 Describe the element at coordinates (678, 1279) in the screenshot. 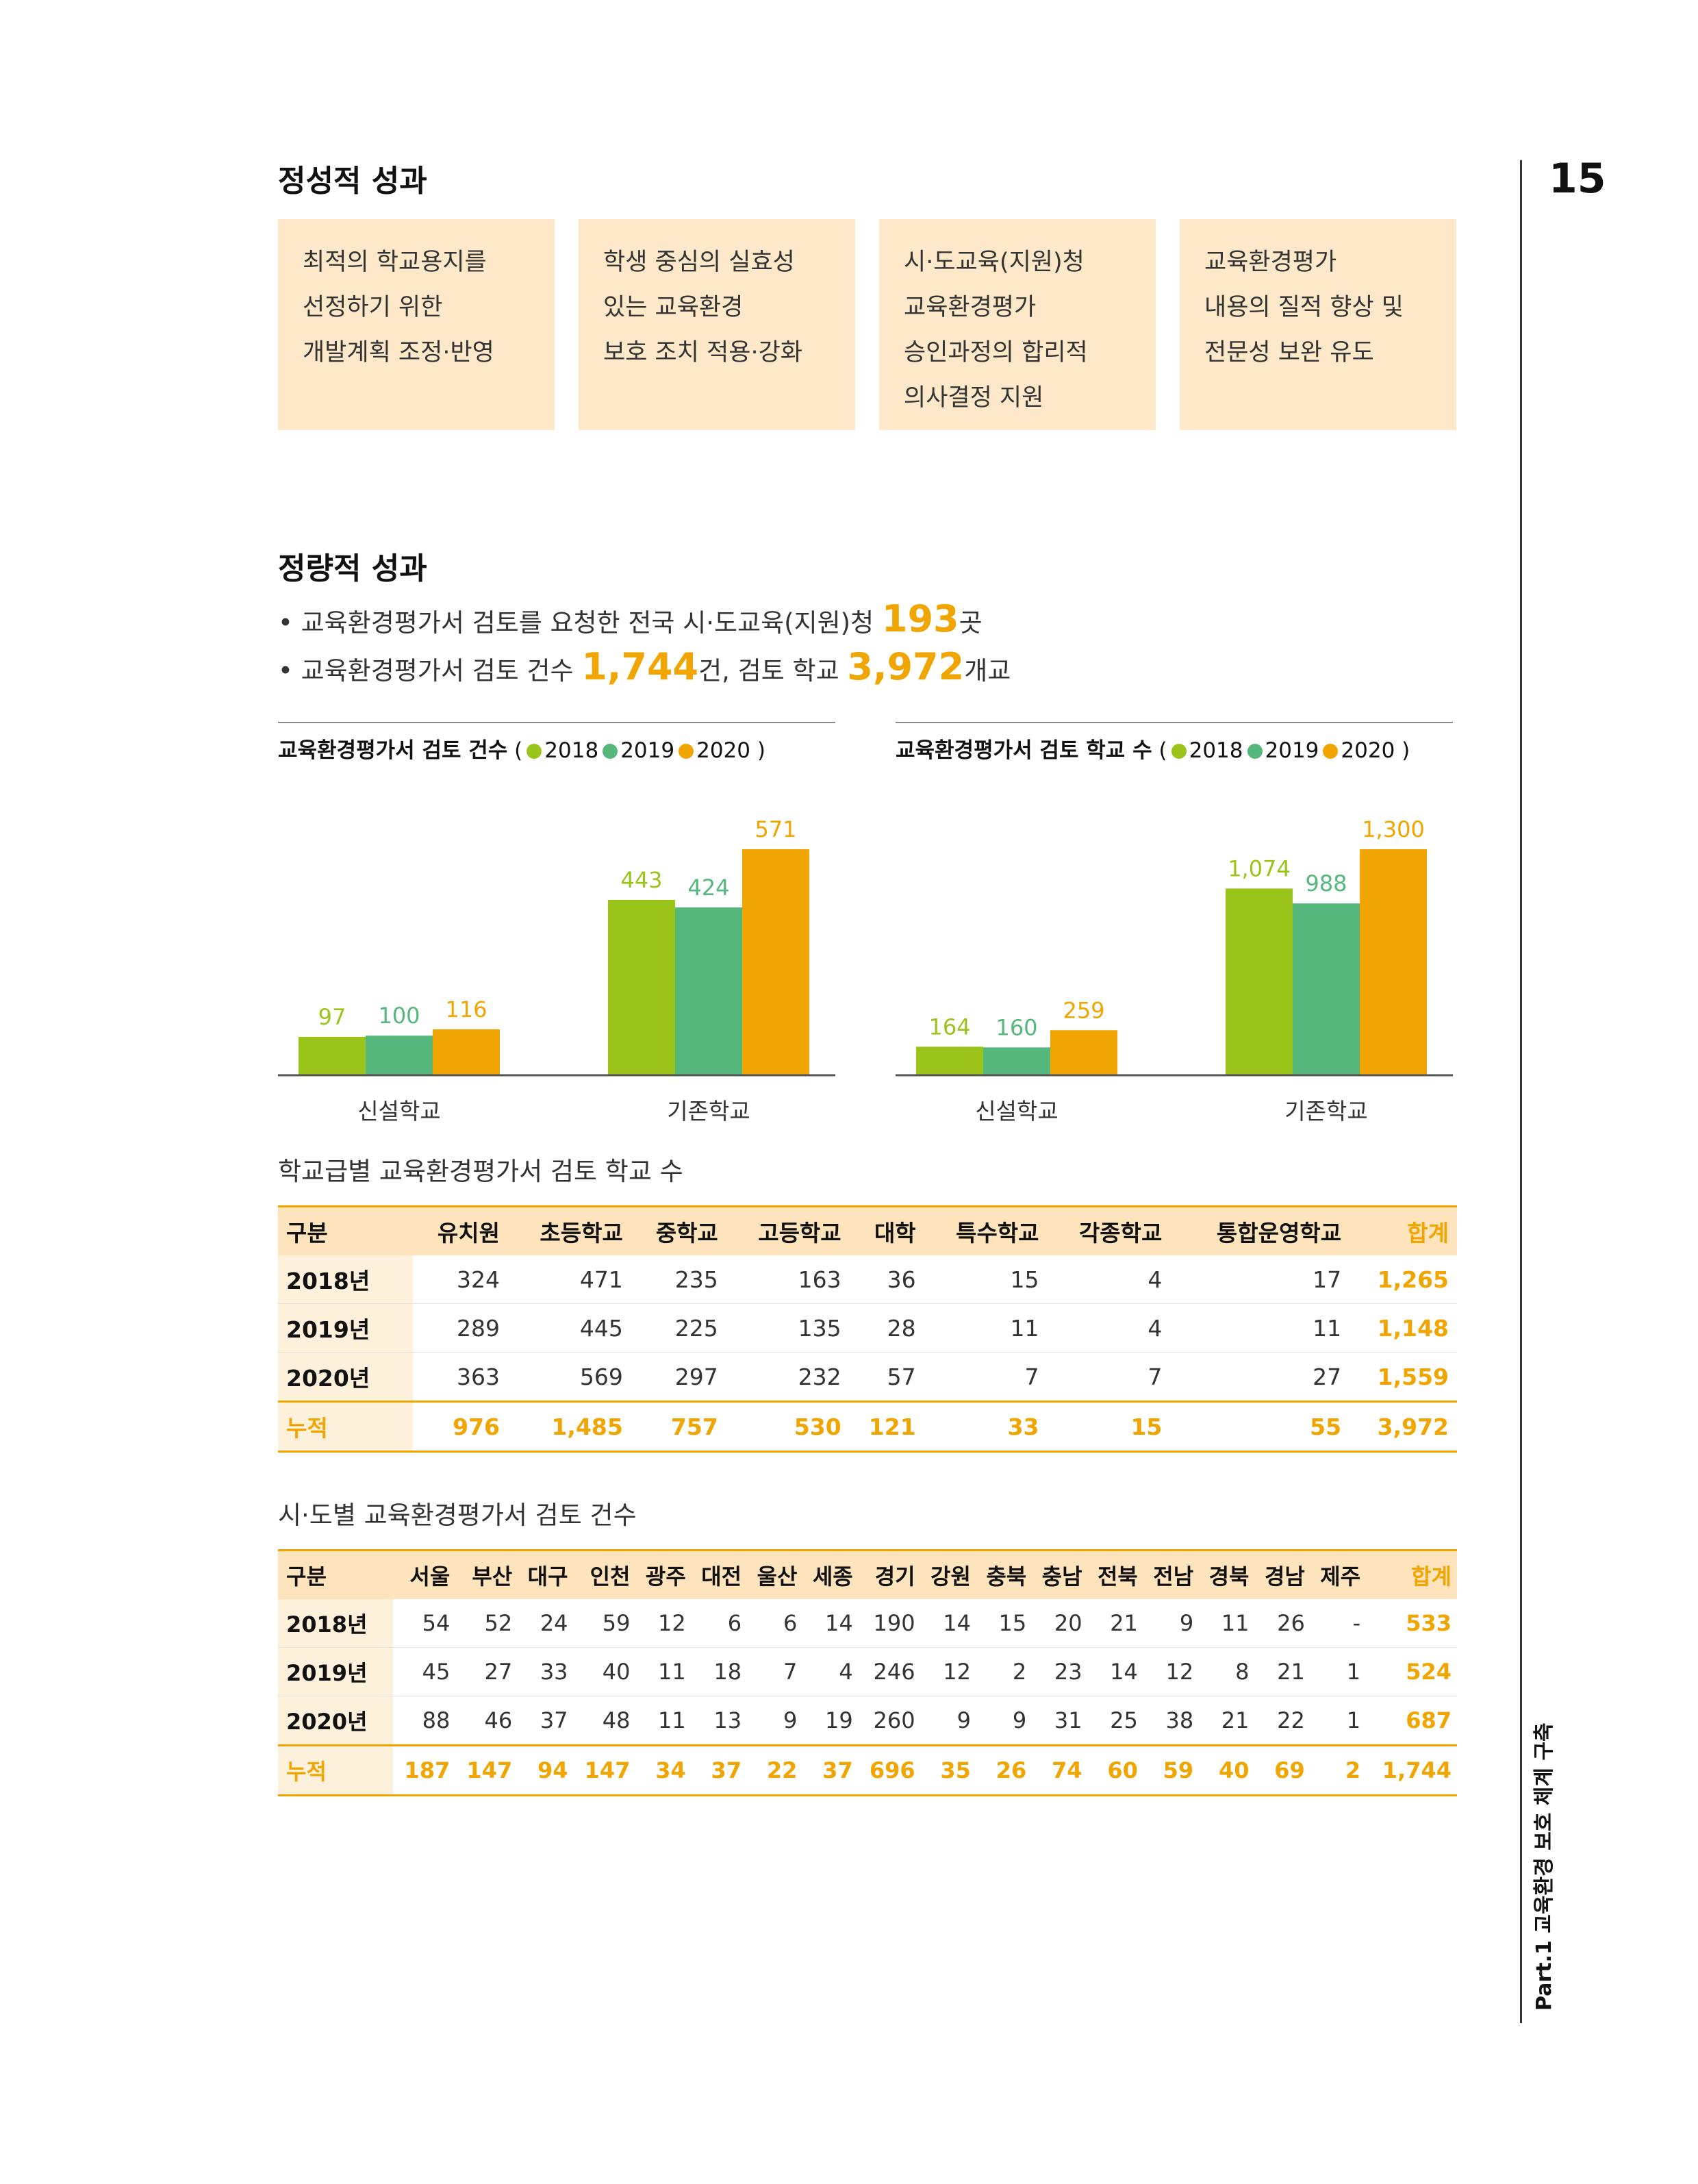

I see `table-cell: 235` at that location.